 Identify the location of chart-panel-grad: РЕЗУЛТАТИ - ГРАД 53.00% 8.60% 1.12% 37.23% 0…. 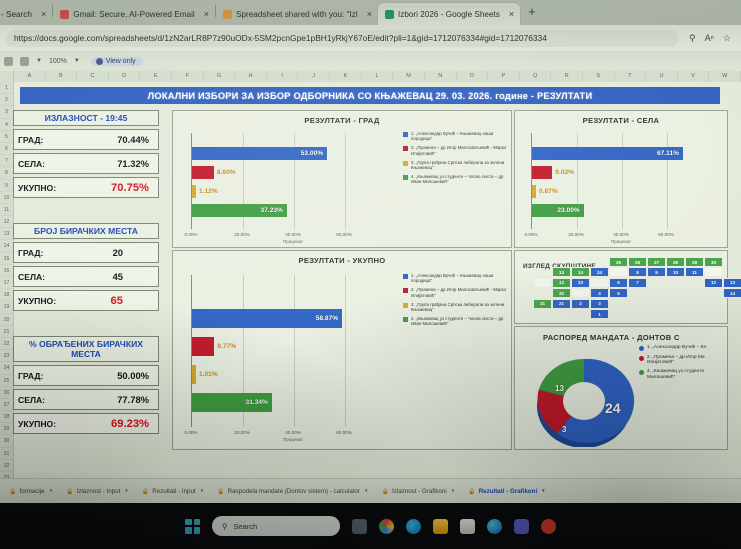
(342, 179).